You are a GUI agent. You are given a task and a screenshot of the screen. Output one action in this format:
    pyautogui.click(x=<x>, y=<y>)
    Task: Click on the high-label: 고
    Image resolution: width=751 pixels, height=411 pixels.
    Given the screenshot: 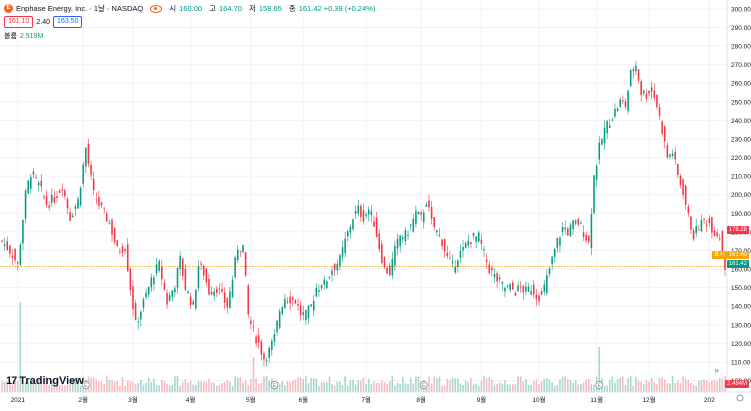 What is the action you would take?
    pyautogui.click(x=212, y=8)
    